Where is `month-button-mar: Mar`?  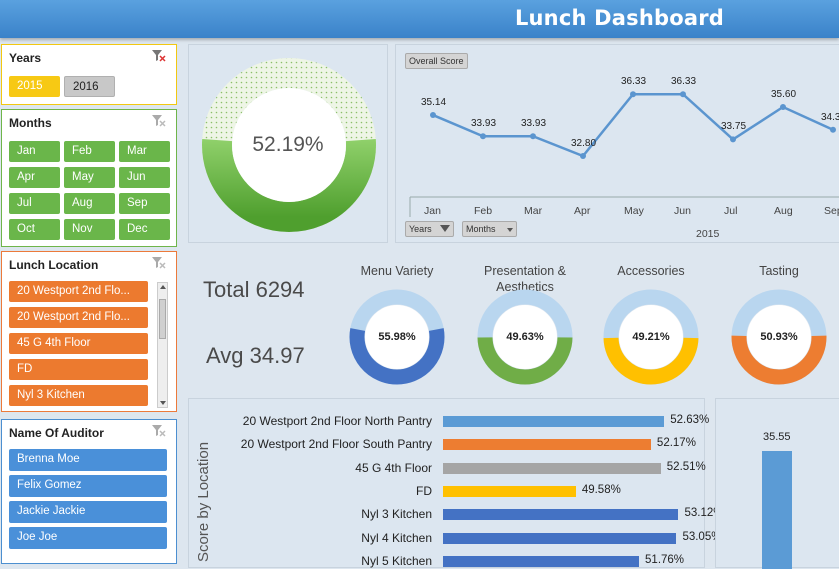 month-button-mar: Mar is located at coordinates (144, 151).